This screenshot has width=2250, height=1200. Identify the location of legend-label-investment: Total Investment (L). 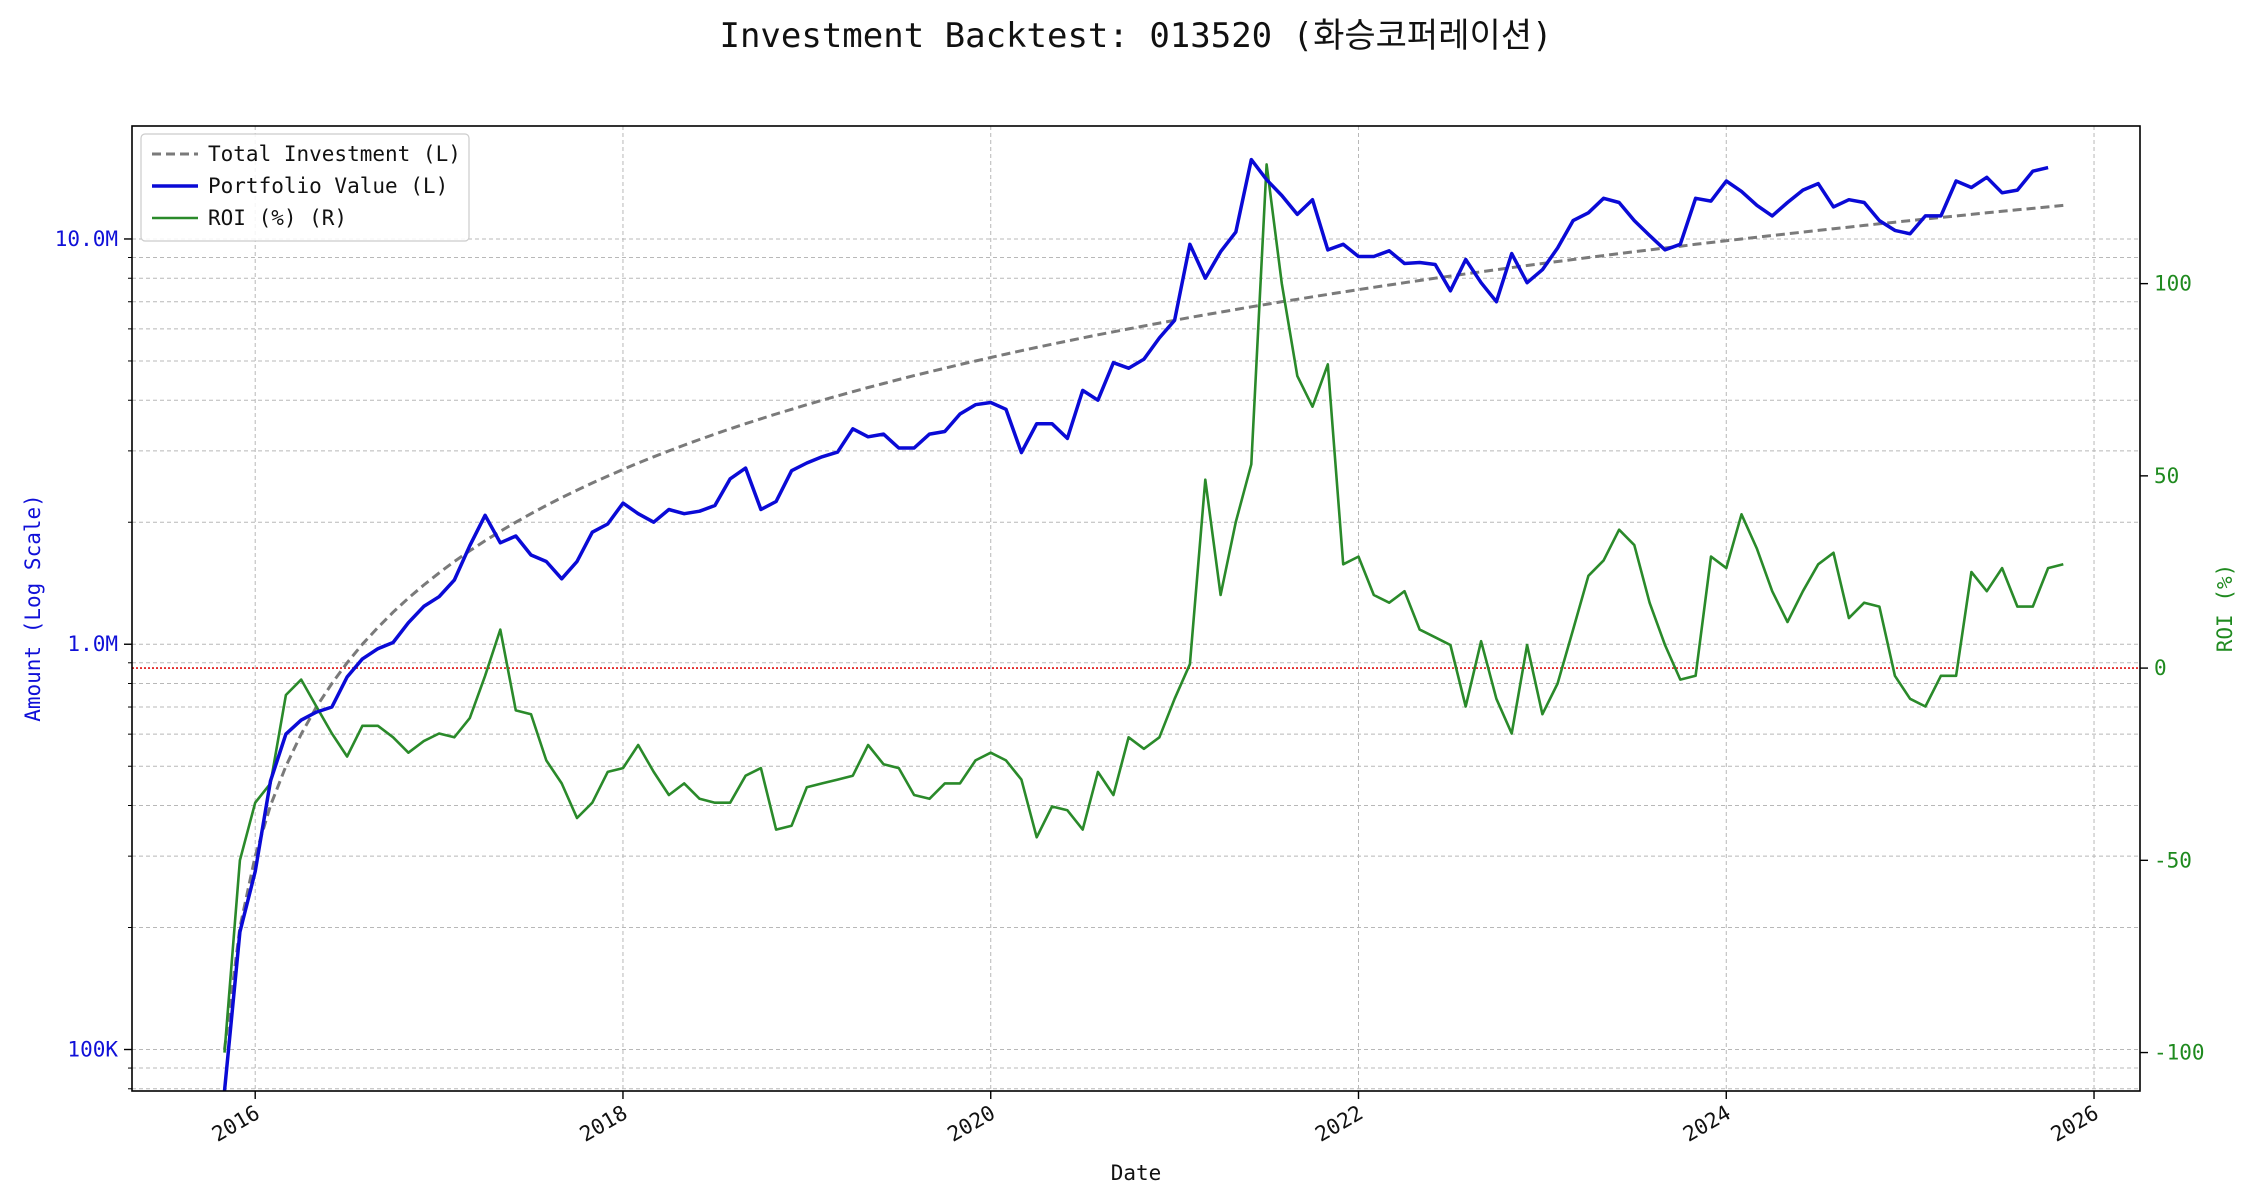
(334, 154).